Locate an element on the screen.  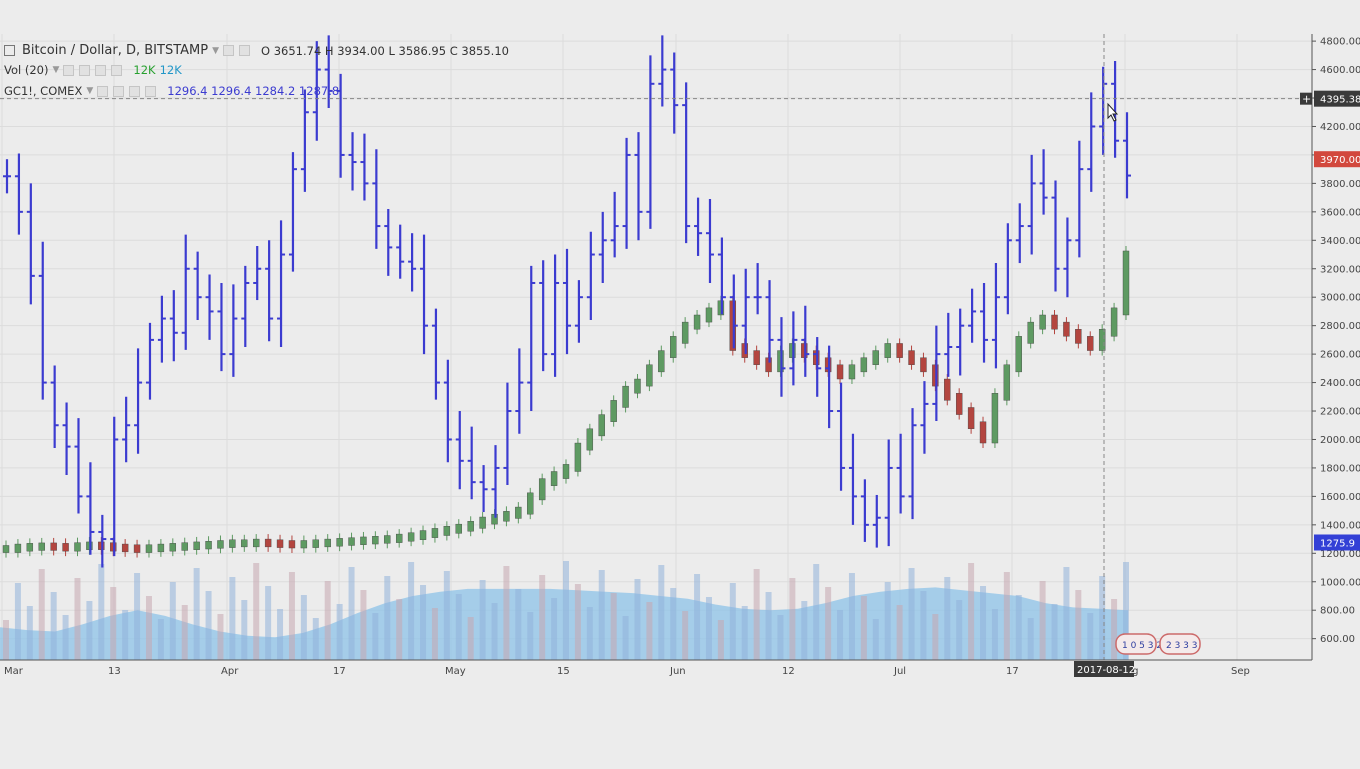
time-tick-label: Mar is located at coordinates (14, 671).